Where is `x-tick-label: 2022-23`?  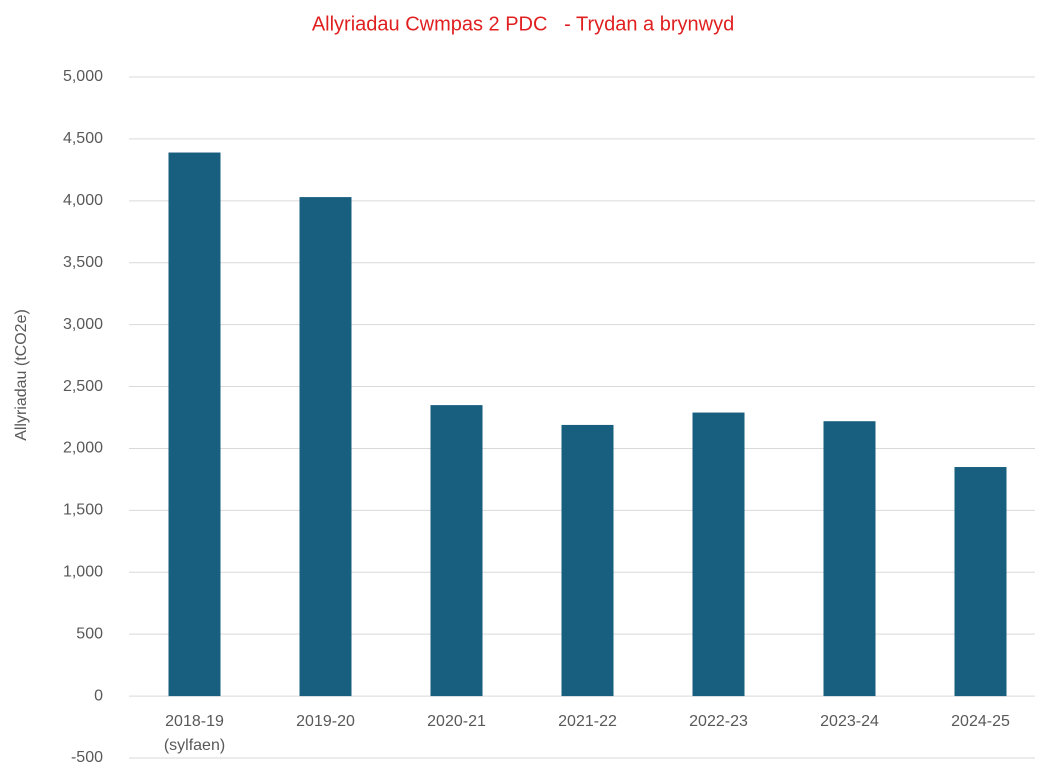 x-tick-label: 2022-23 is located at coordinates (718, 722).